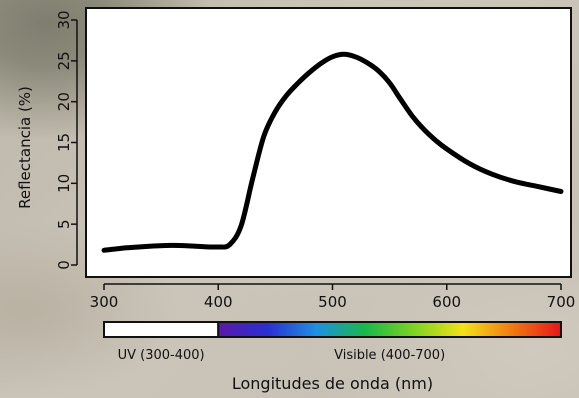 This screenshot has height=398, width=579. What do you see at coordinates (161, 329) in the screenshot?
I see `uv-band` at bounding box center [161, 329].